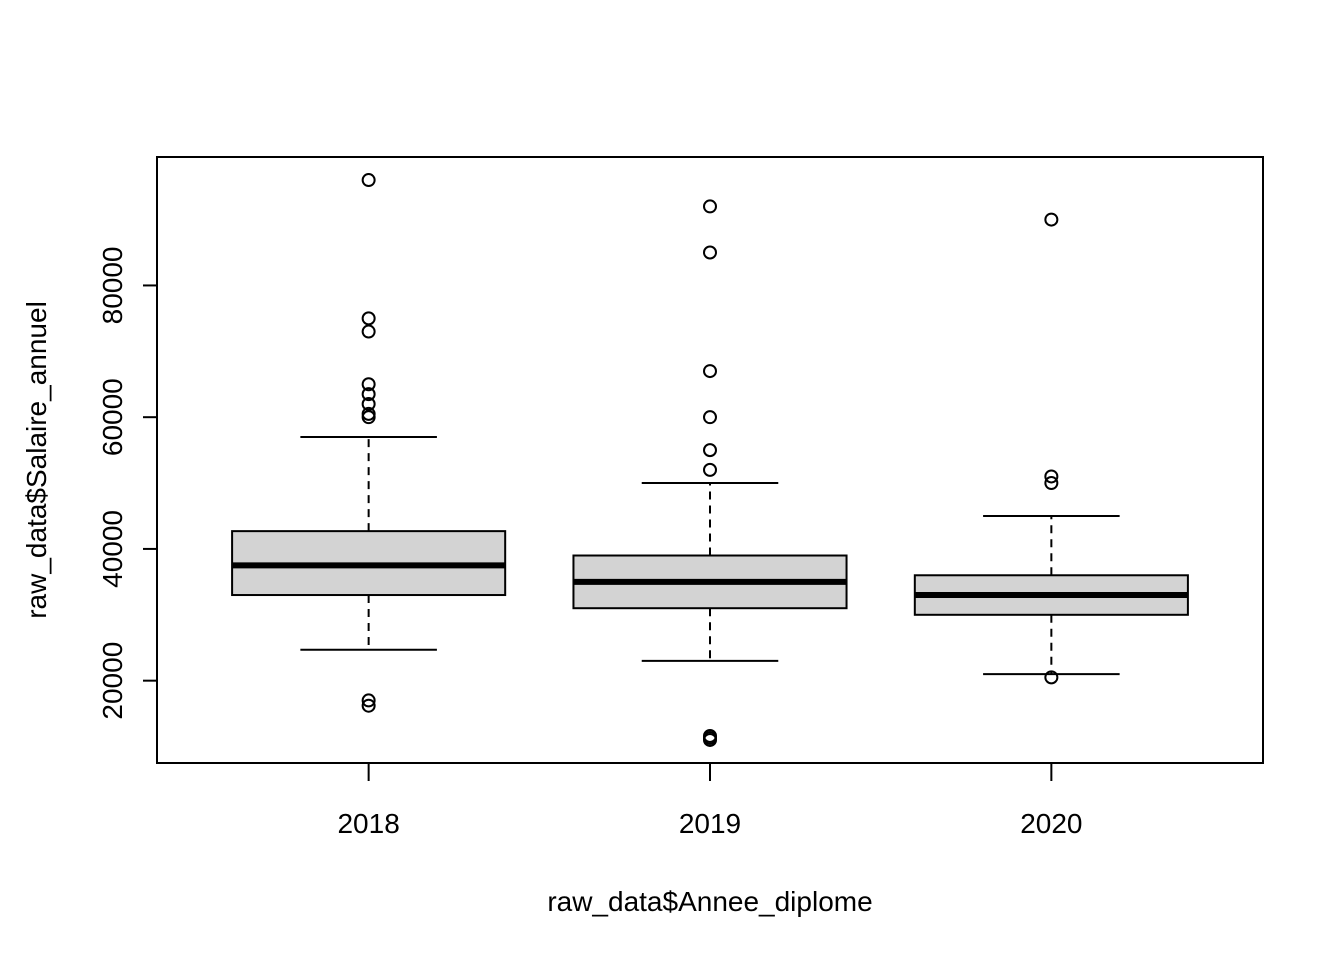 This screenshot has height=960, width=1344. I want to click on y-tick-label: 20000, so click(112, 681).